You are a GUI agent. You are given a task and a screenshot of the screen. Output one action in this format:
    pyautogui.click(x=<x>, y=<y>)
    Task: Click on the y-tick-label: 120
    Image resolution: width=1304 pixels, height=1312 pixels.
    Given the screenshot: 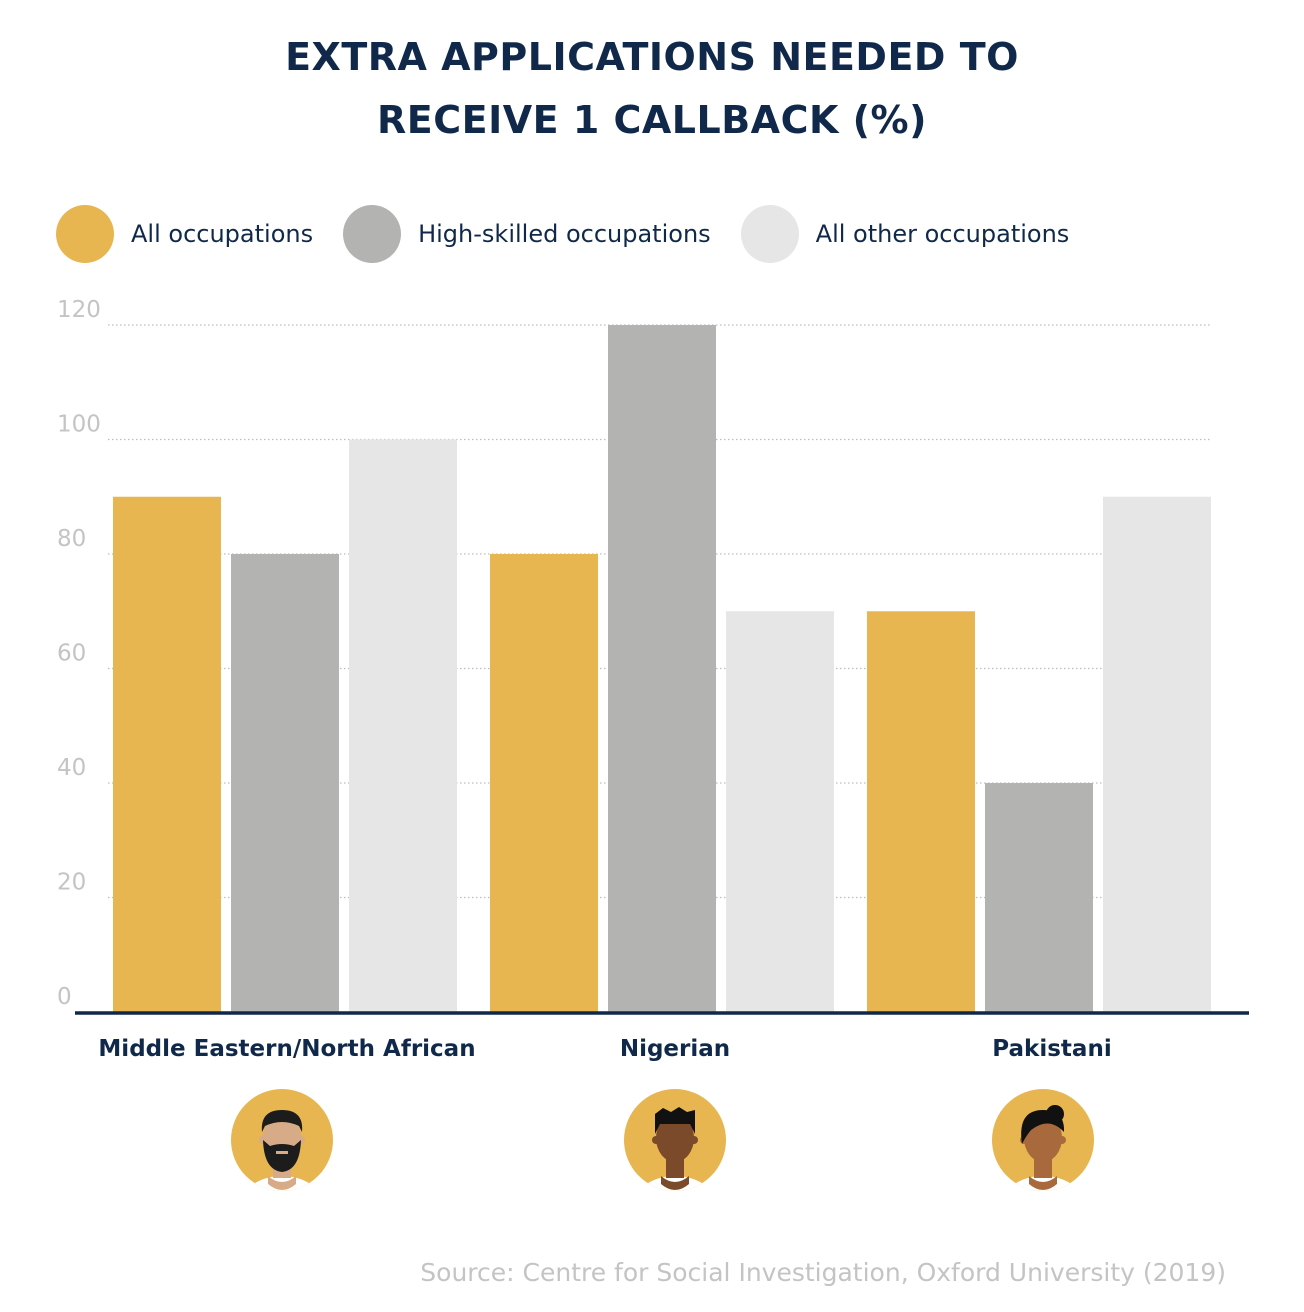 What is the action you would take?
    pyautogui.click(x=79, y=310)
    